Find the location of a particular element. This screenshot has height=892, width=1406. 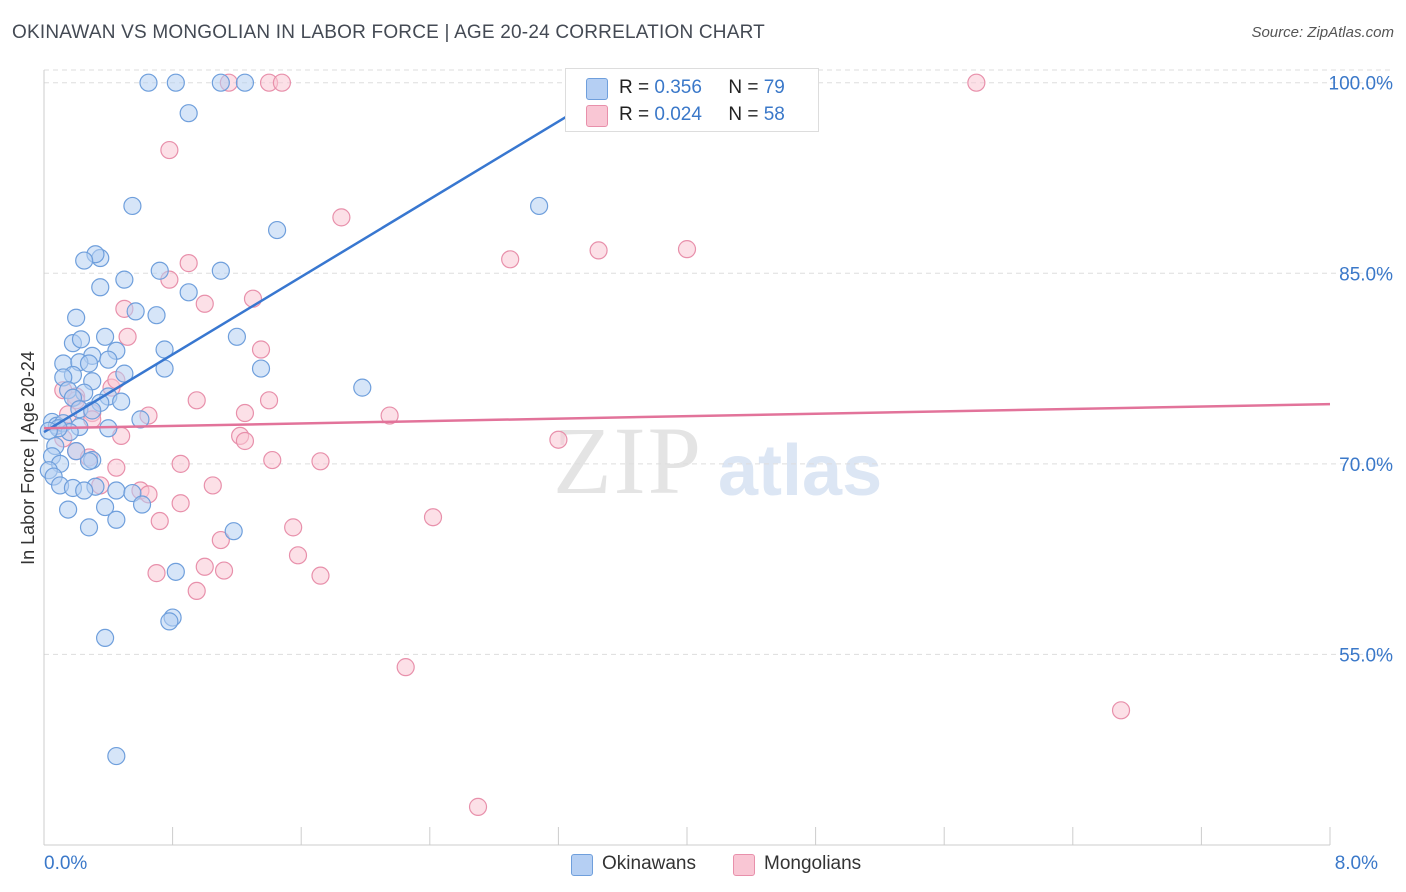

source-label: Source: ZipAtlas.com is located at coordinates (1322, 32).